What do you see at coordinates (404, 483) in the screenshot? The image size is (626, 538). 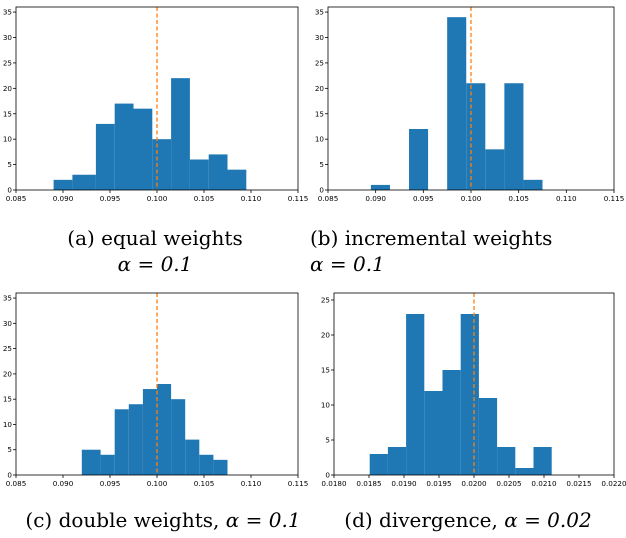 I see `x-tick-label: 0.0190` at bounding box center [404, 483].